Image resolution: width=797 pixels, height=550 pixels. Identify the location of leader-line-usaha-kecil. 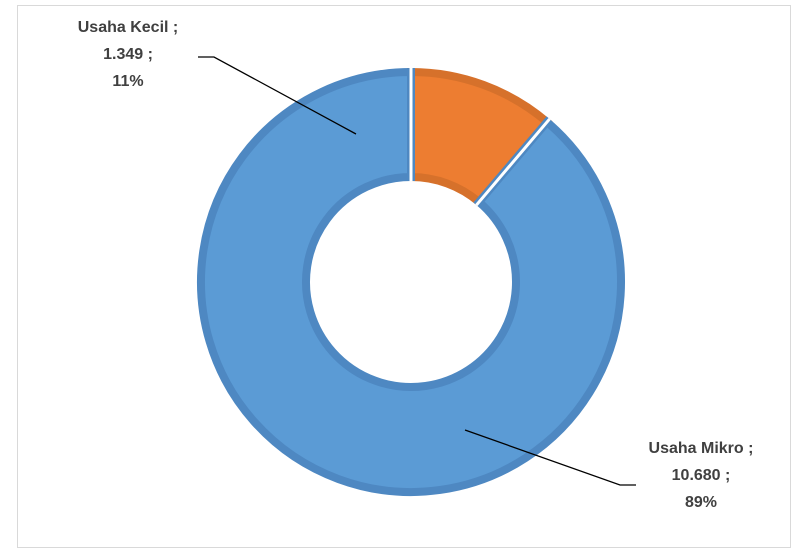
(277, 95).